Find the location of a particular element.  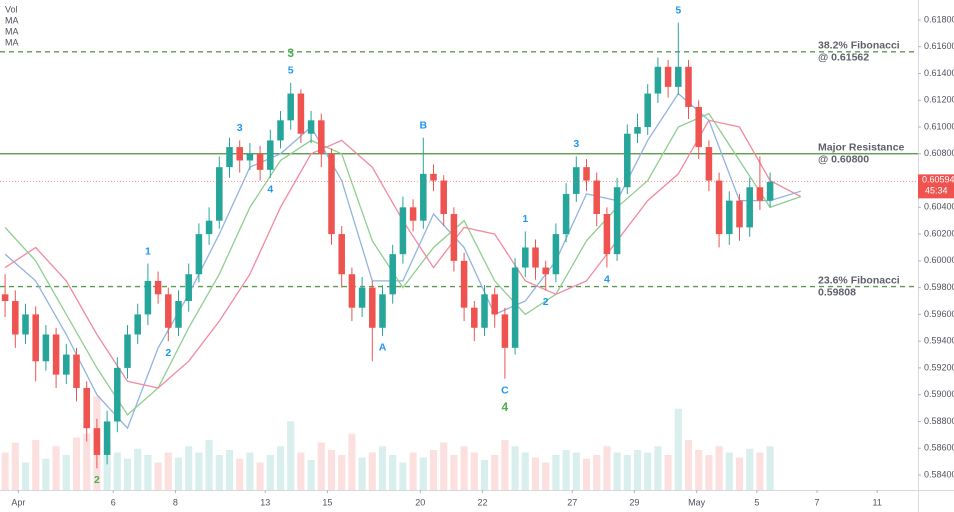

current-price-box is located at coordinates (936, 186).